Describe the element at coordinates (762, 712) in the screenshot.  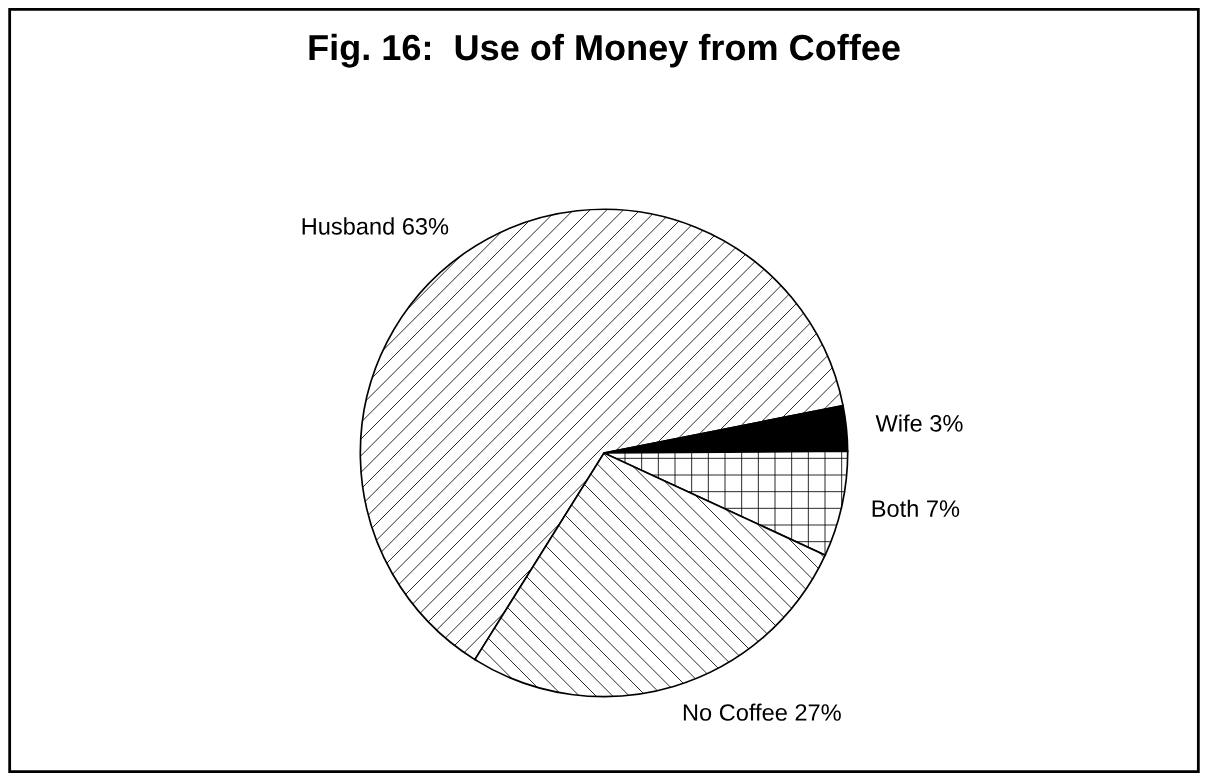
I see `slice-label: No Coffee 27%` at that location.